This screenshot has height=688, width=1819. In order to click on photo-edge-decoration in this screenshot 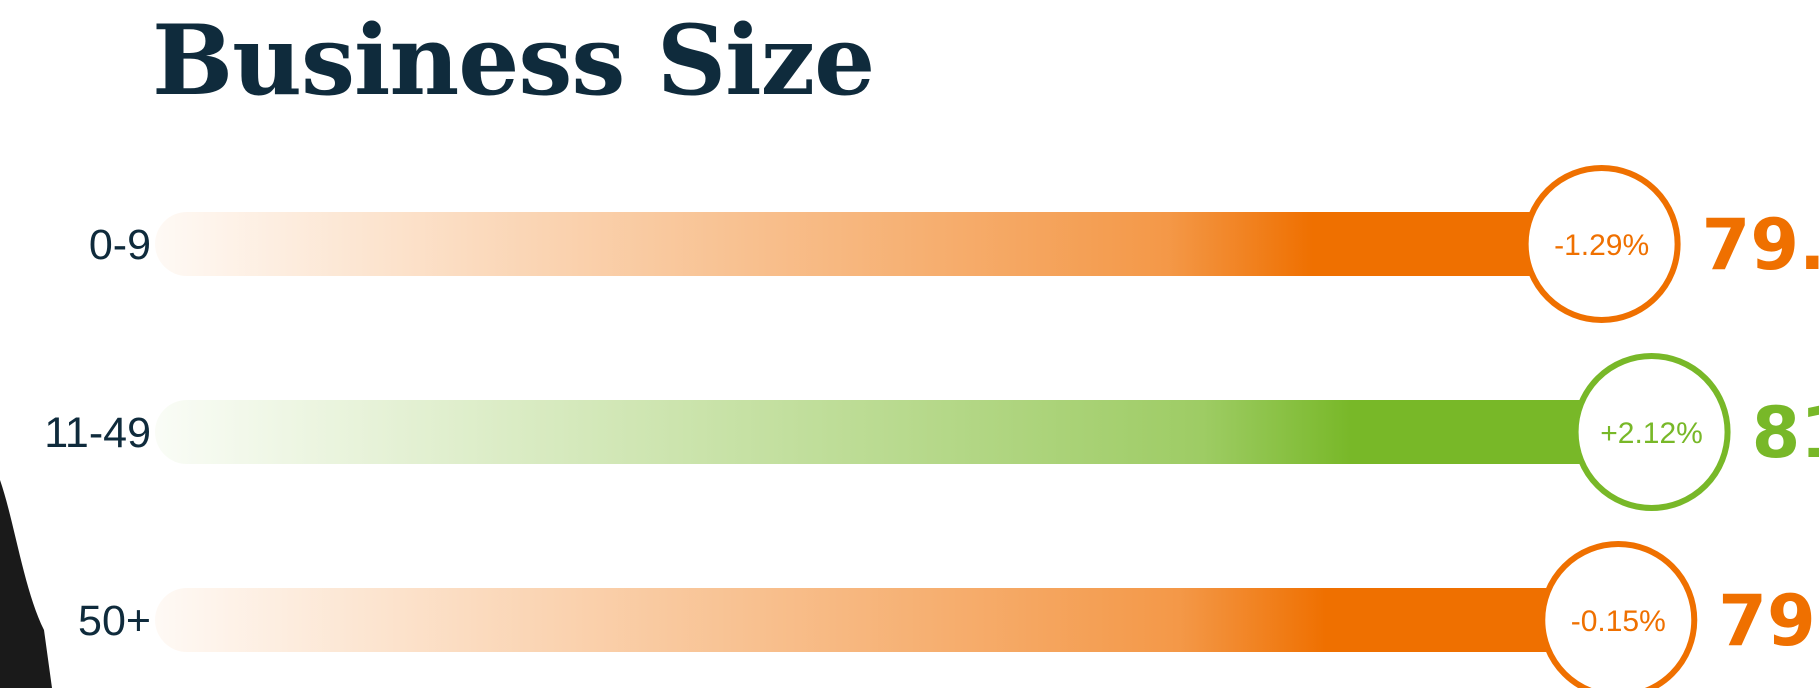, I will do `click(26, 584)`.